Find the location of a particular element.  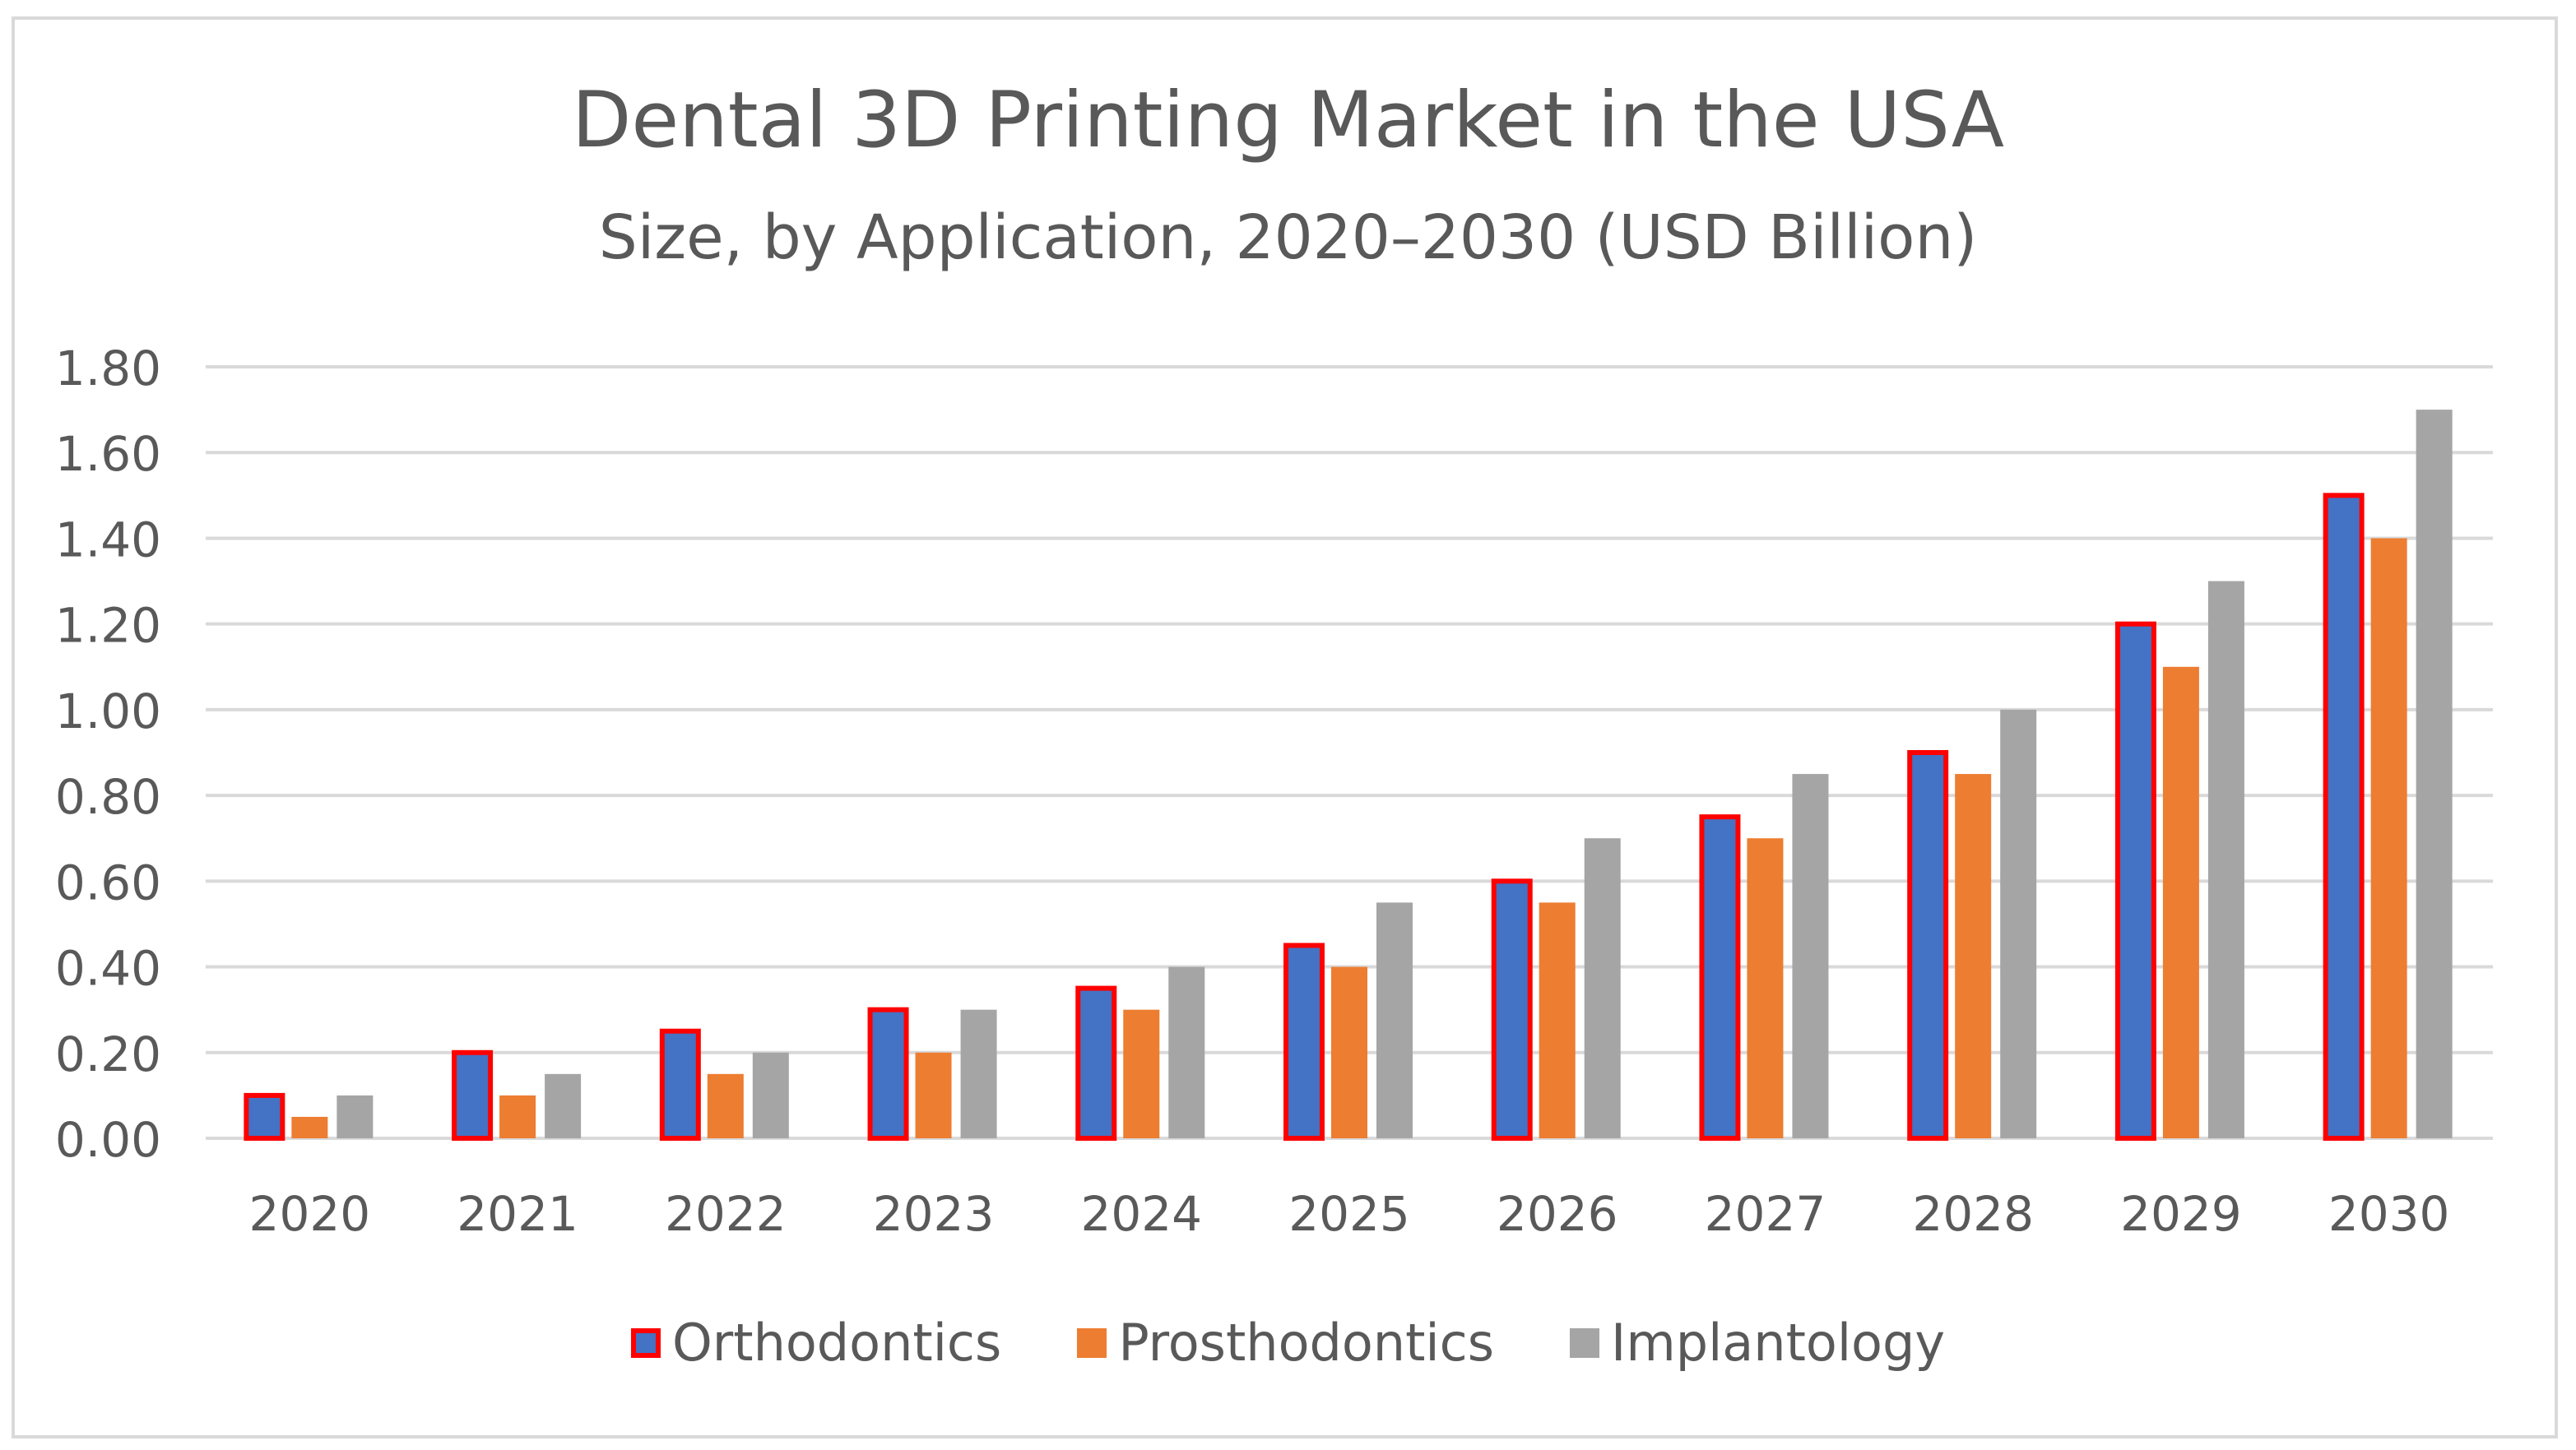

legend-label: Implantology is located at coordinates (1779, 1343).